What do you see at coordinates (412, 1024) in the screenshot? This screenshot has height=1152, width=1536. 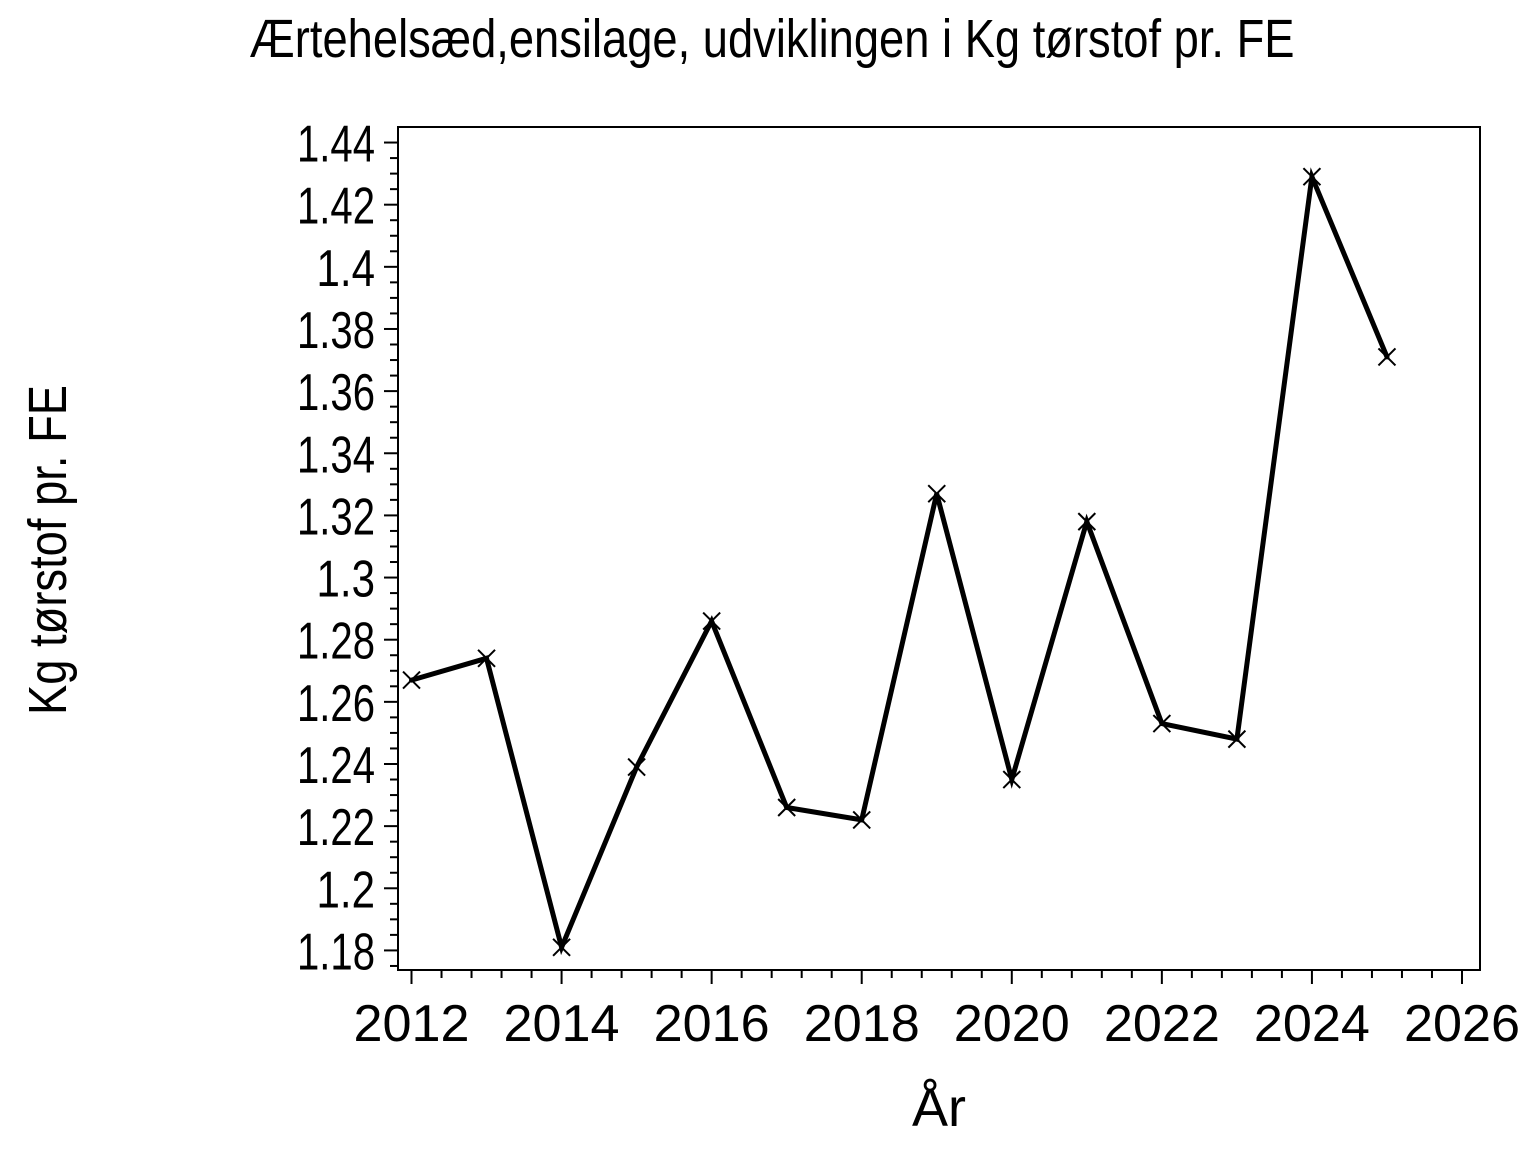 I see `x-axis-tick-label: 2012` at bounding box center [412, 1024].